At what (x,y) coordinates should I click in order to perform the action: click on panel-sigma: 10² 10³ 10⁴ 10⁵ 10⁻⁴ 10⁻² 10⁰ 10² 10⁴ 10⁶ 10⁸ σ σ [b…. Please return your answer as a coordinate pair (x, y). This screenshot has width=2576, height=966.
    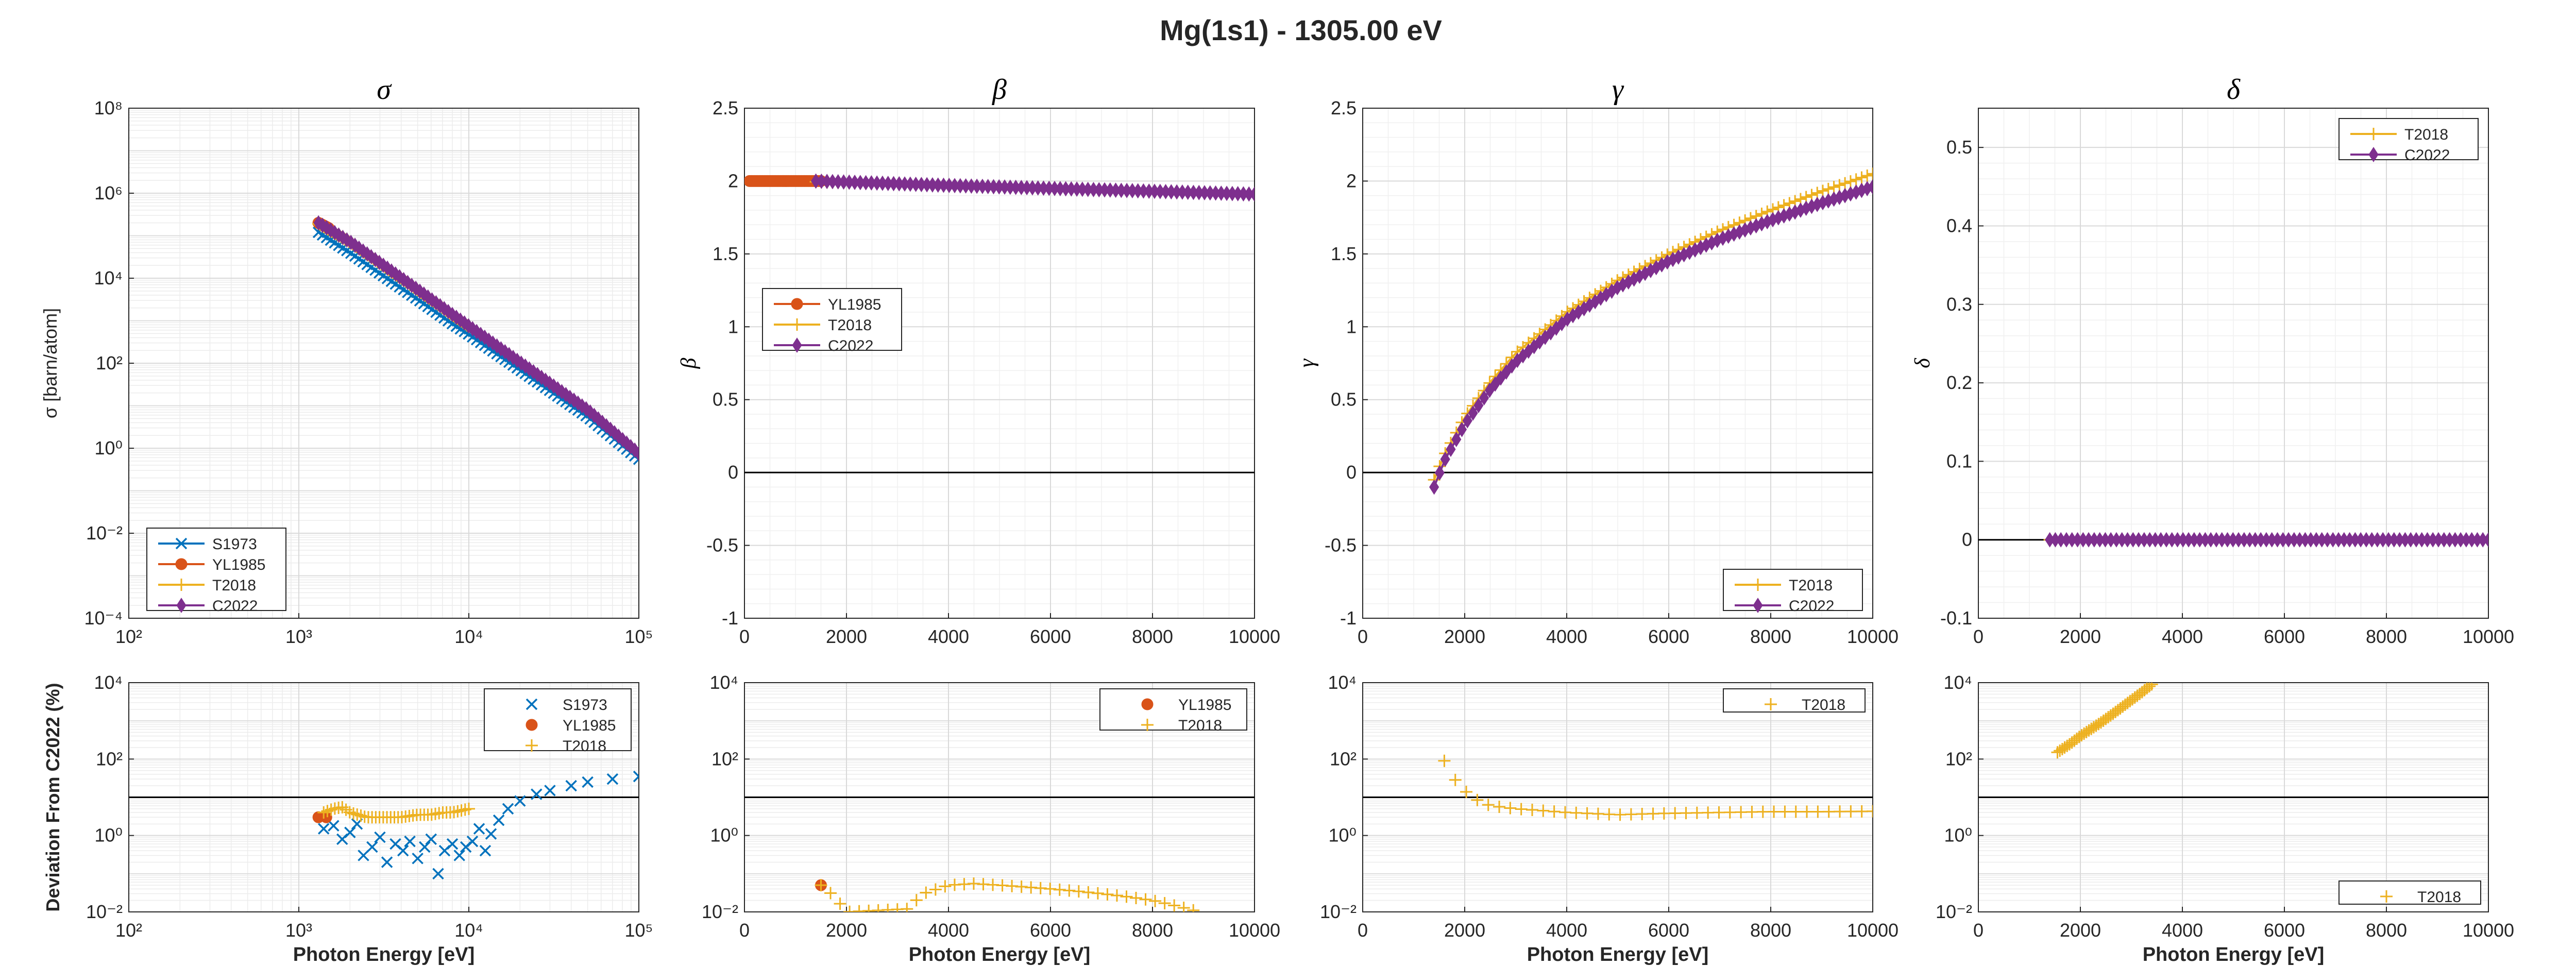
    Looking at the image, I should click on (346, 360).